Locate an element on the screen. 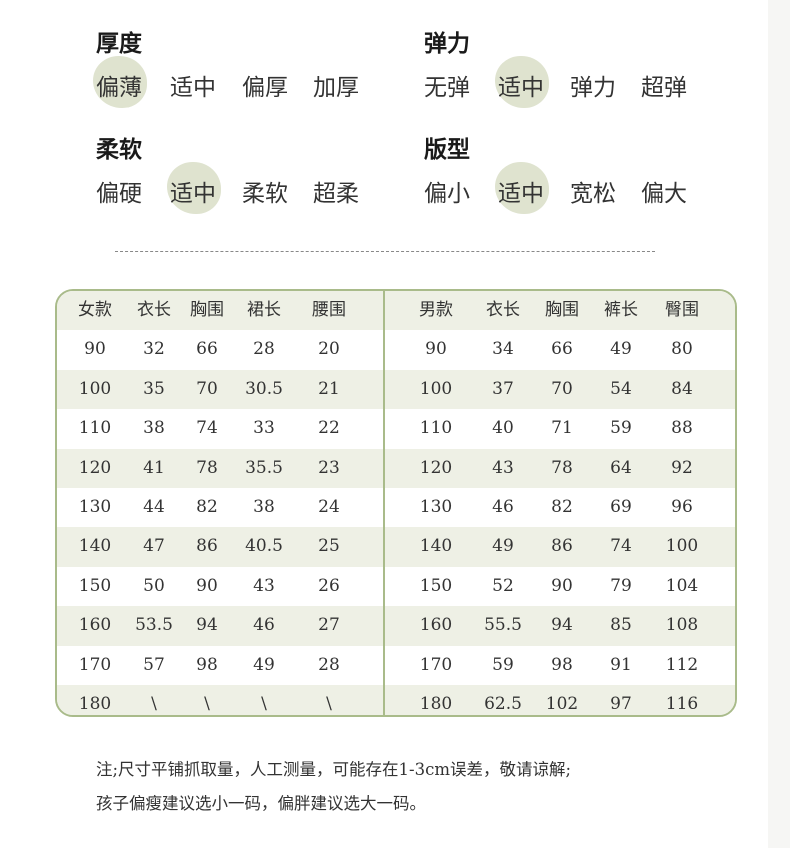  men-cell: 84 is located at coordinates (682, 388).